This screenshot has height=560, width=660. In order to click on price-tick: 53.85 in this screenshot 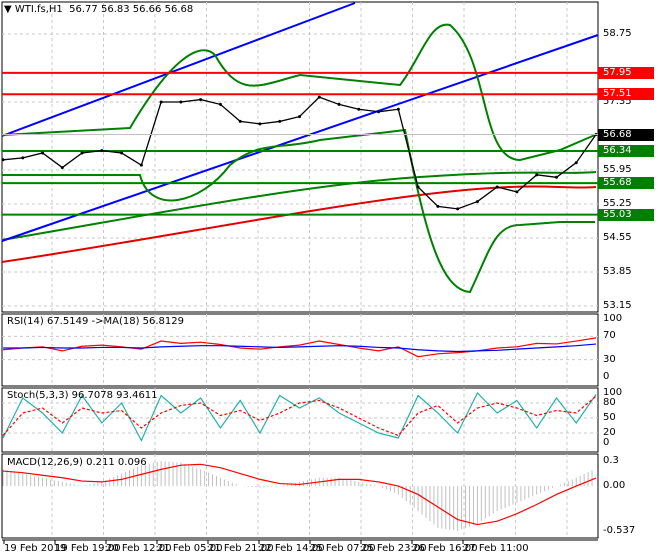, I will do `click(617, 271)`.